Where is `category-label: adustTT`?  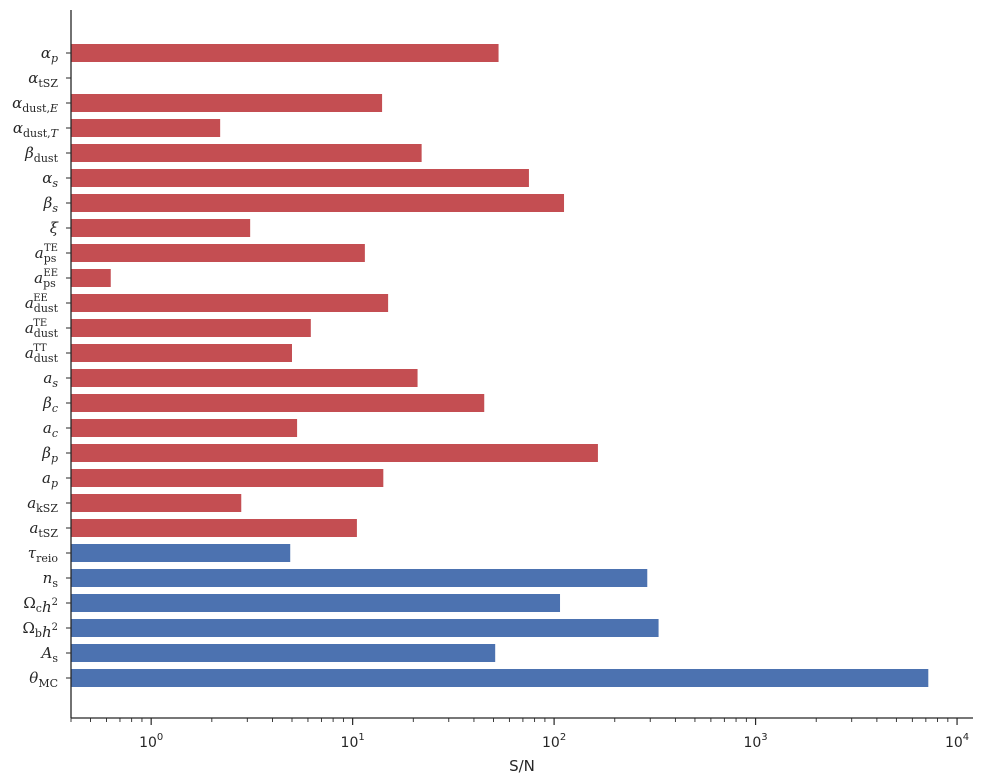
category-label: adustTT is located at coordinates (42, 354).